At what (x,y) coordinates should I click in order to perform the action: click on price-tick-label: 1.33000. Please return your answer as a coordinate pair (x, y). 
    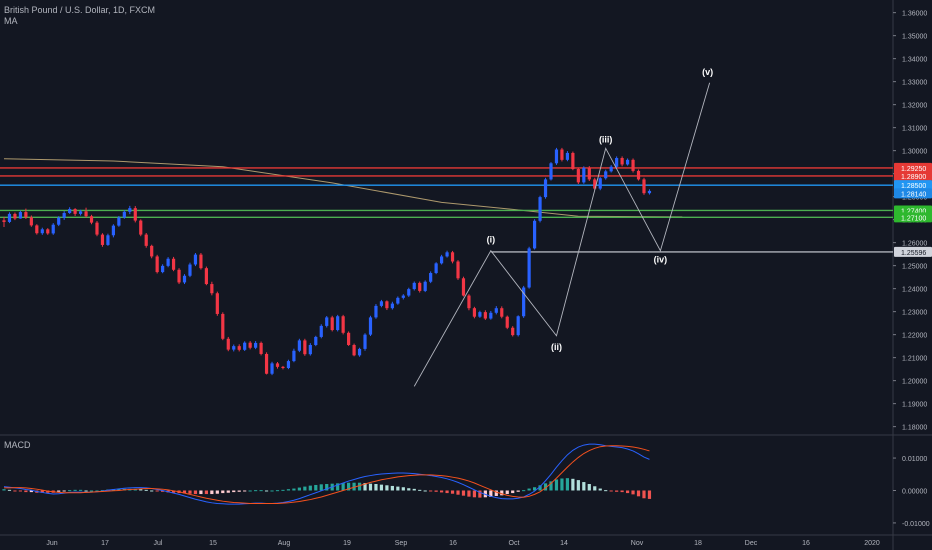
    Looking at the image, I should click on (914, 83).